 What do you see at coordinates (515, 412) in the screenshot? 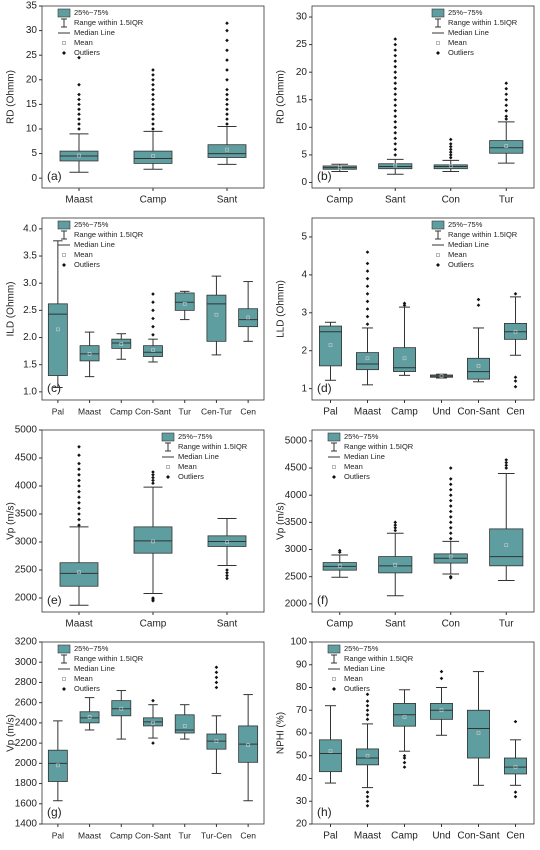
I see `x-tick-label: Cen` at bounding box center [515, 412].